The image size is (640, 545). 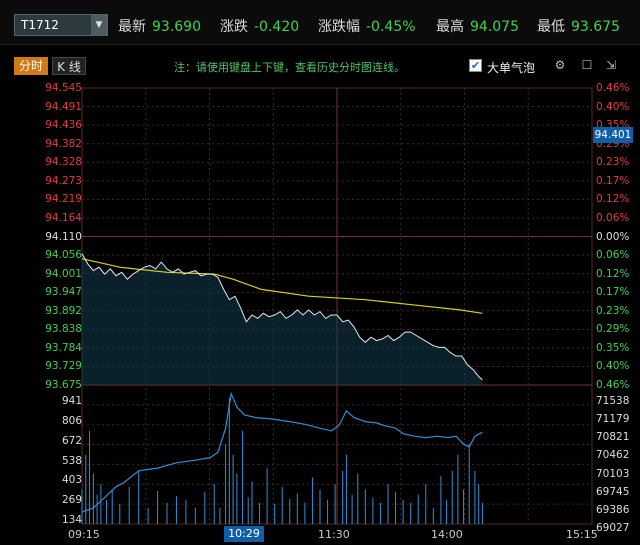 What do you see at coordinates (132, 27) in the screenshot?
I see `stat-label: 最新` at bounding box center [132, 27].